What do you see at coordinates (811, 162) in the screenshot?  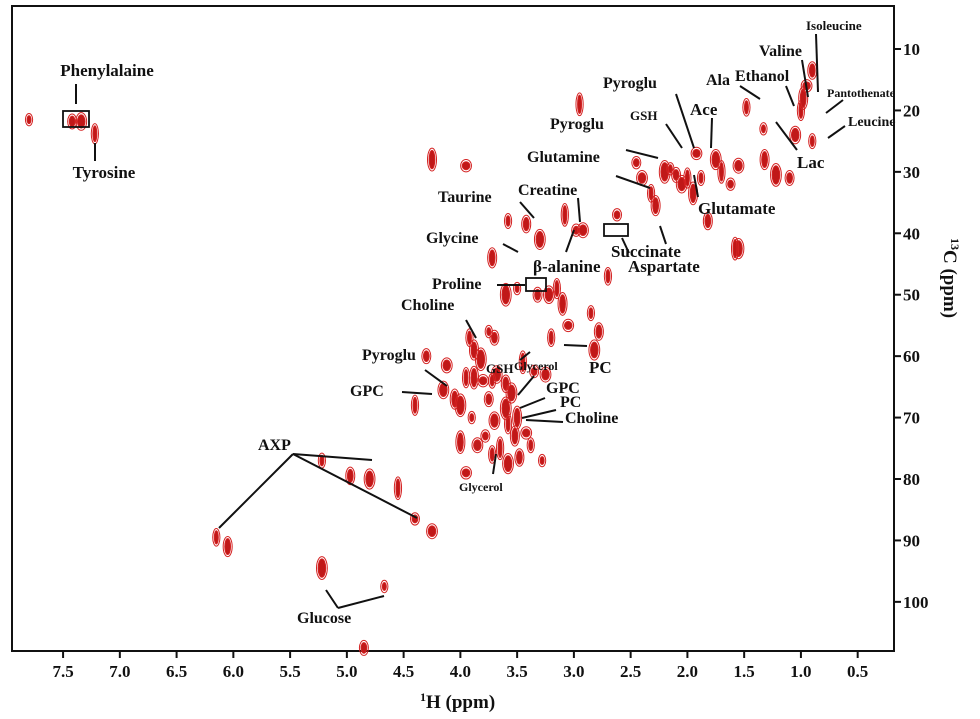 I see `label-lac: Lac` at bounding box center [811, 162].